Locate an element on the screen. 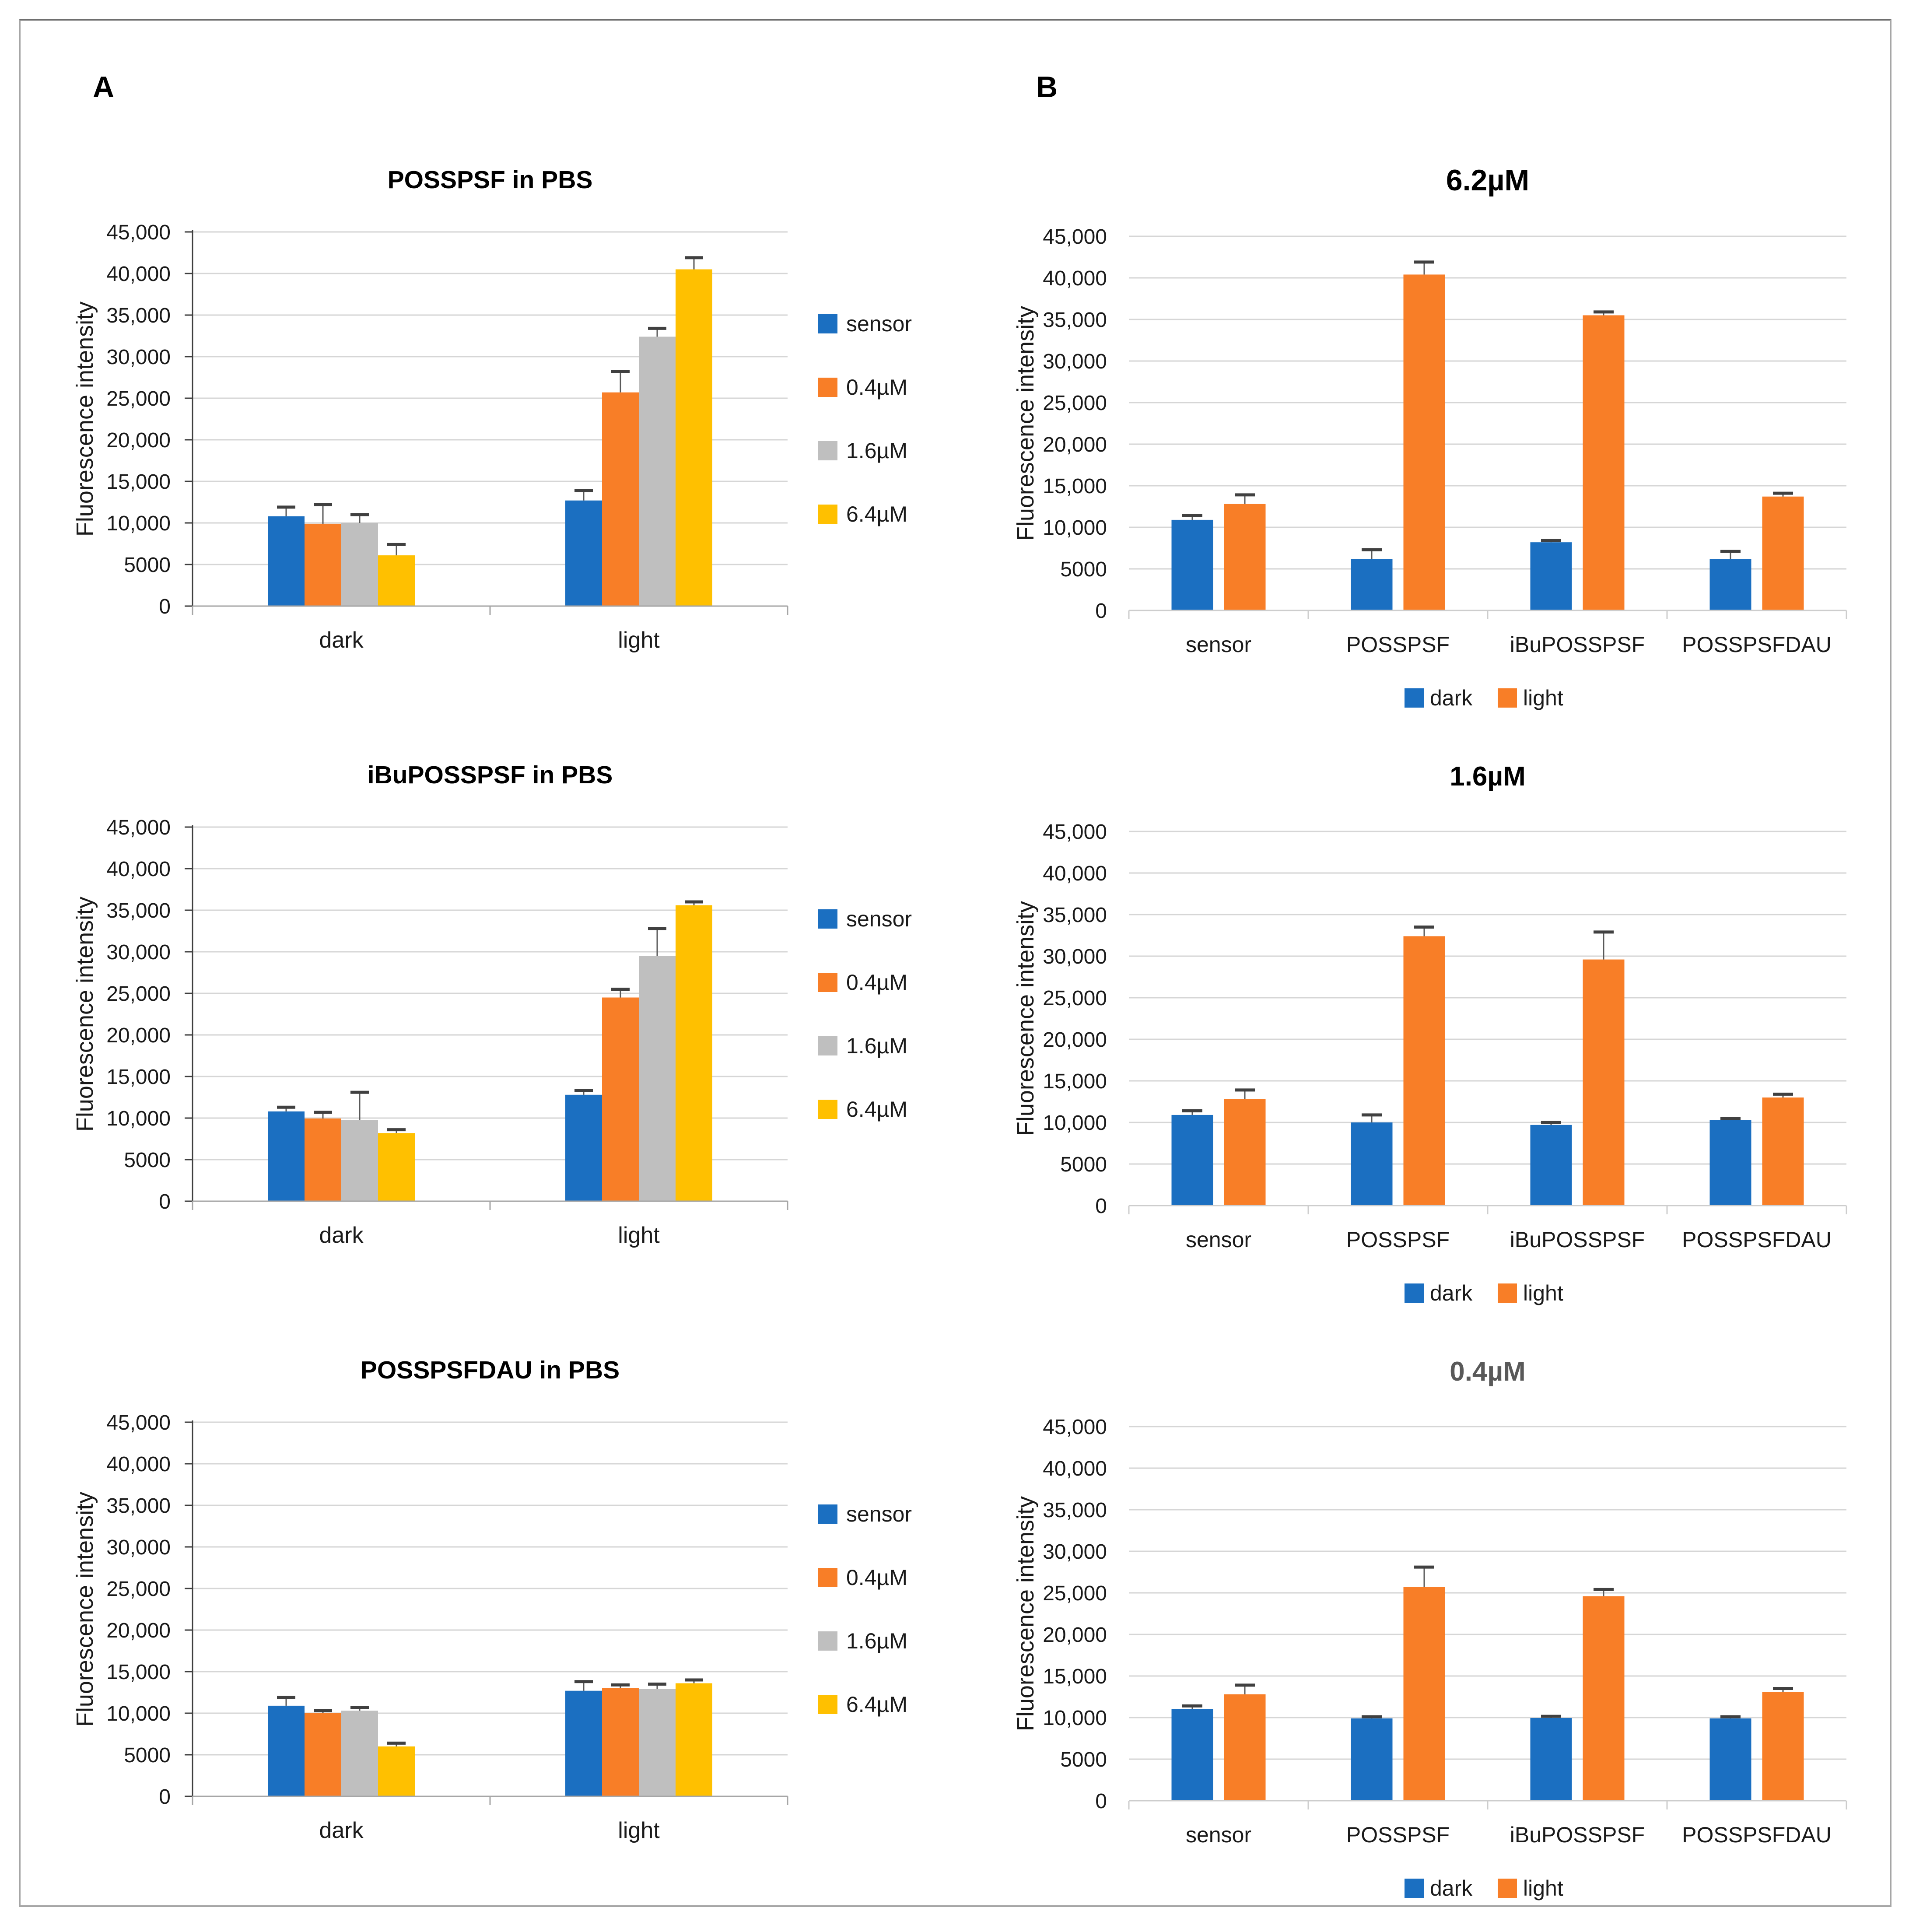 This screenshot has width=1909, height=1932. y-tick-label: 10,000 is located at coordinates (139, 1713).